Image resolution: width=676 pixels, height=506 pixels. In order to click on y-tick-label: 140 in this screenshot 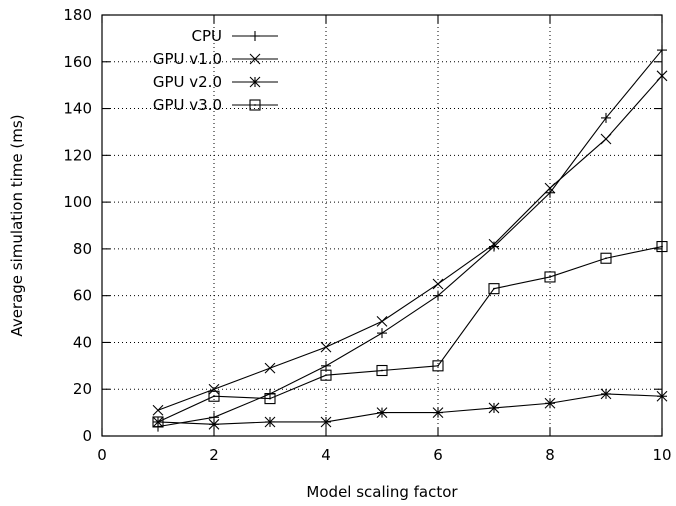, I will do `click(77, 109)`.